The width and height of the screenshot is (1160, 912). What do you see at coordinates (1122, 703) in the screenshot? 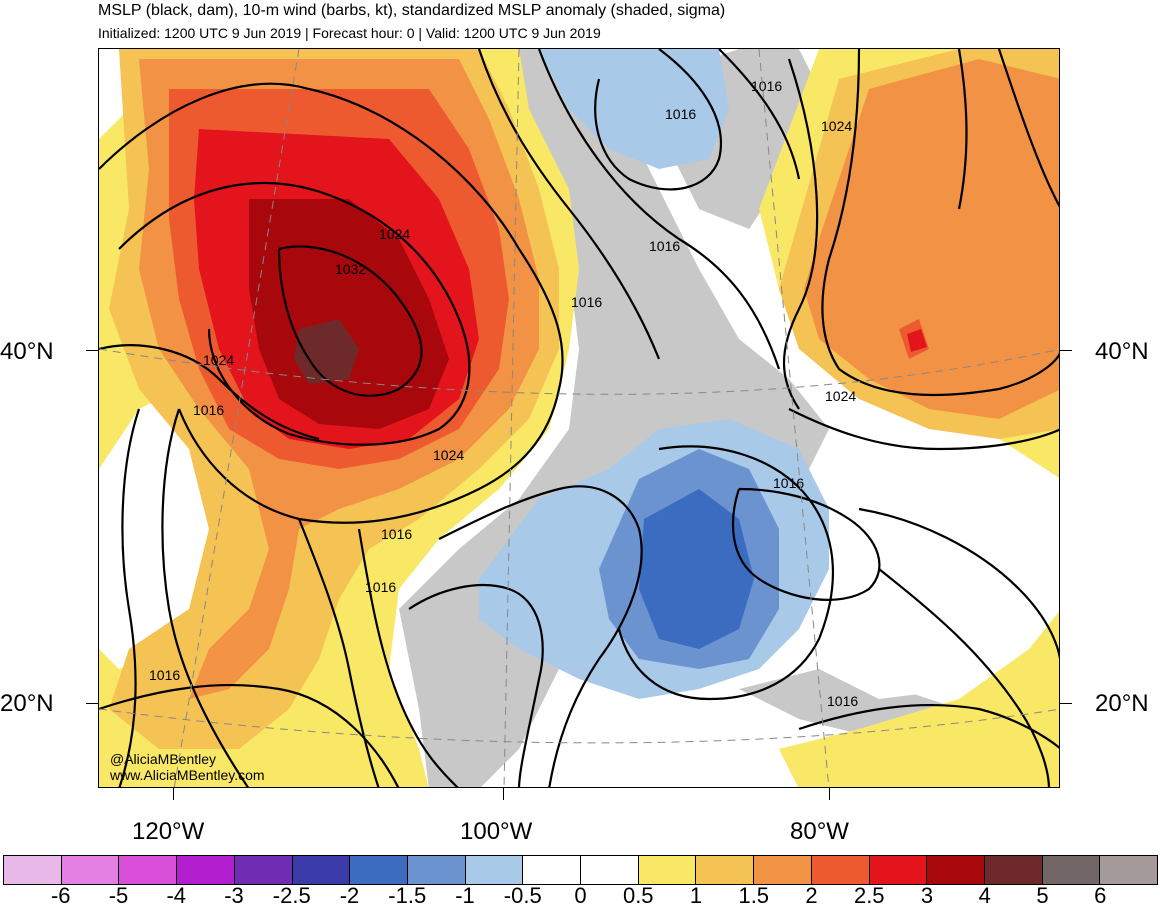
I see `lat-label-20n-right: 20°N` at bounding box center [1122, 703].